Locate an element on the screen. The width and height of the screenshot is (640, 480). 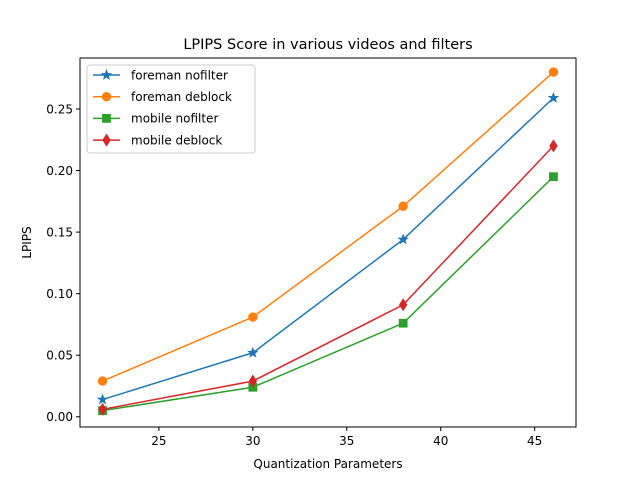
y-tick-label: 0.15 is located at coordinates (59, 232).